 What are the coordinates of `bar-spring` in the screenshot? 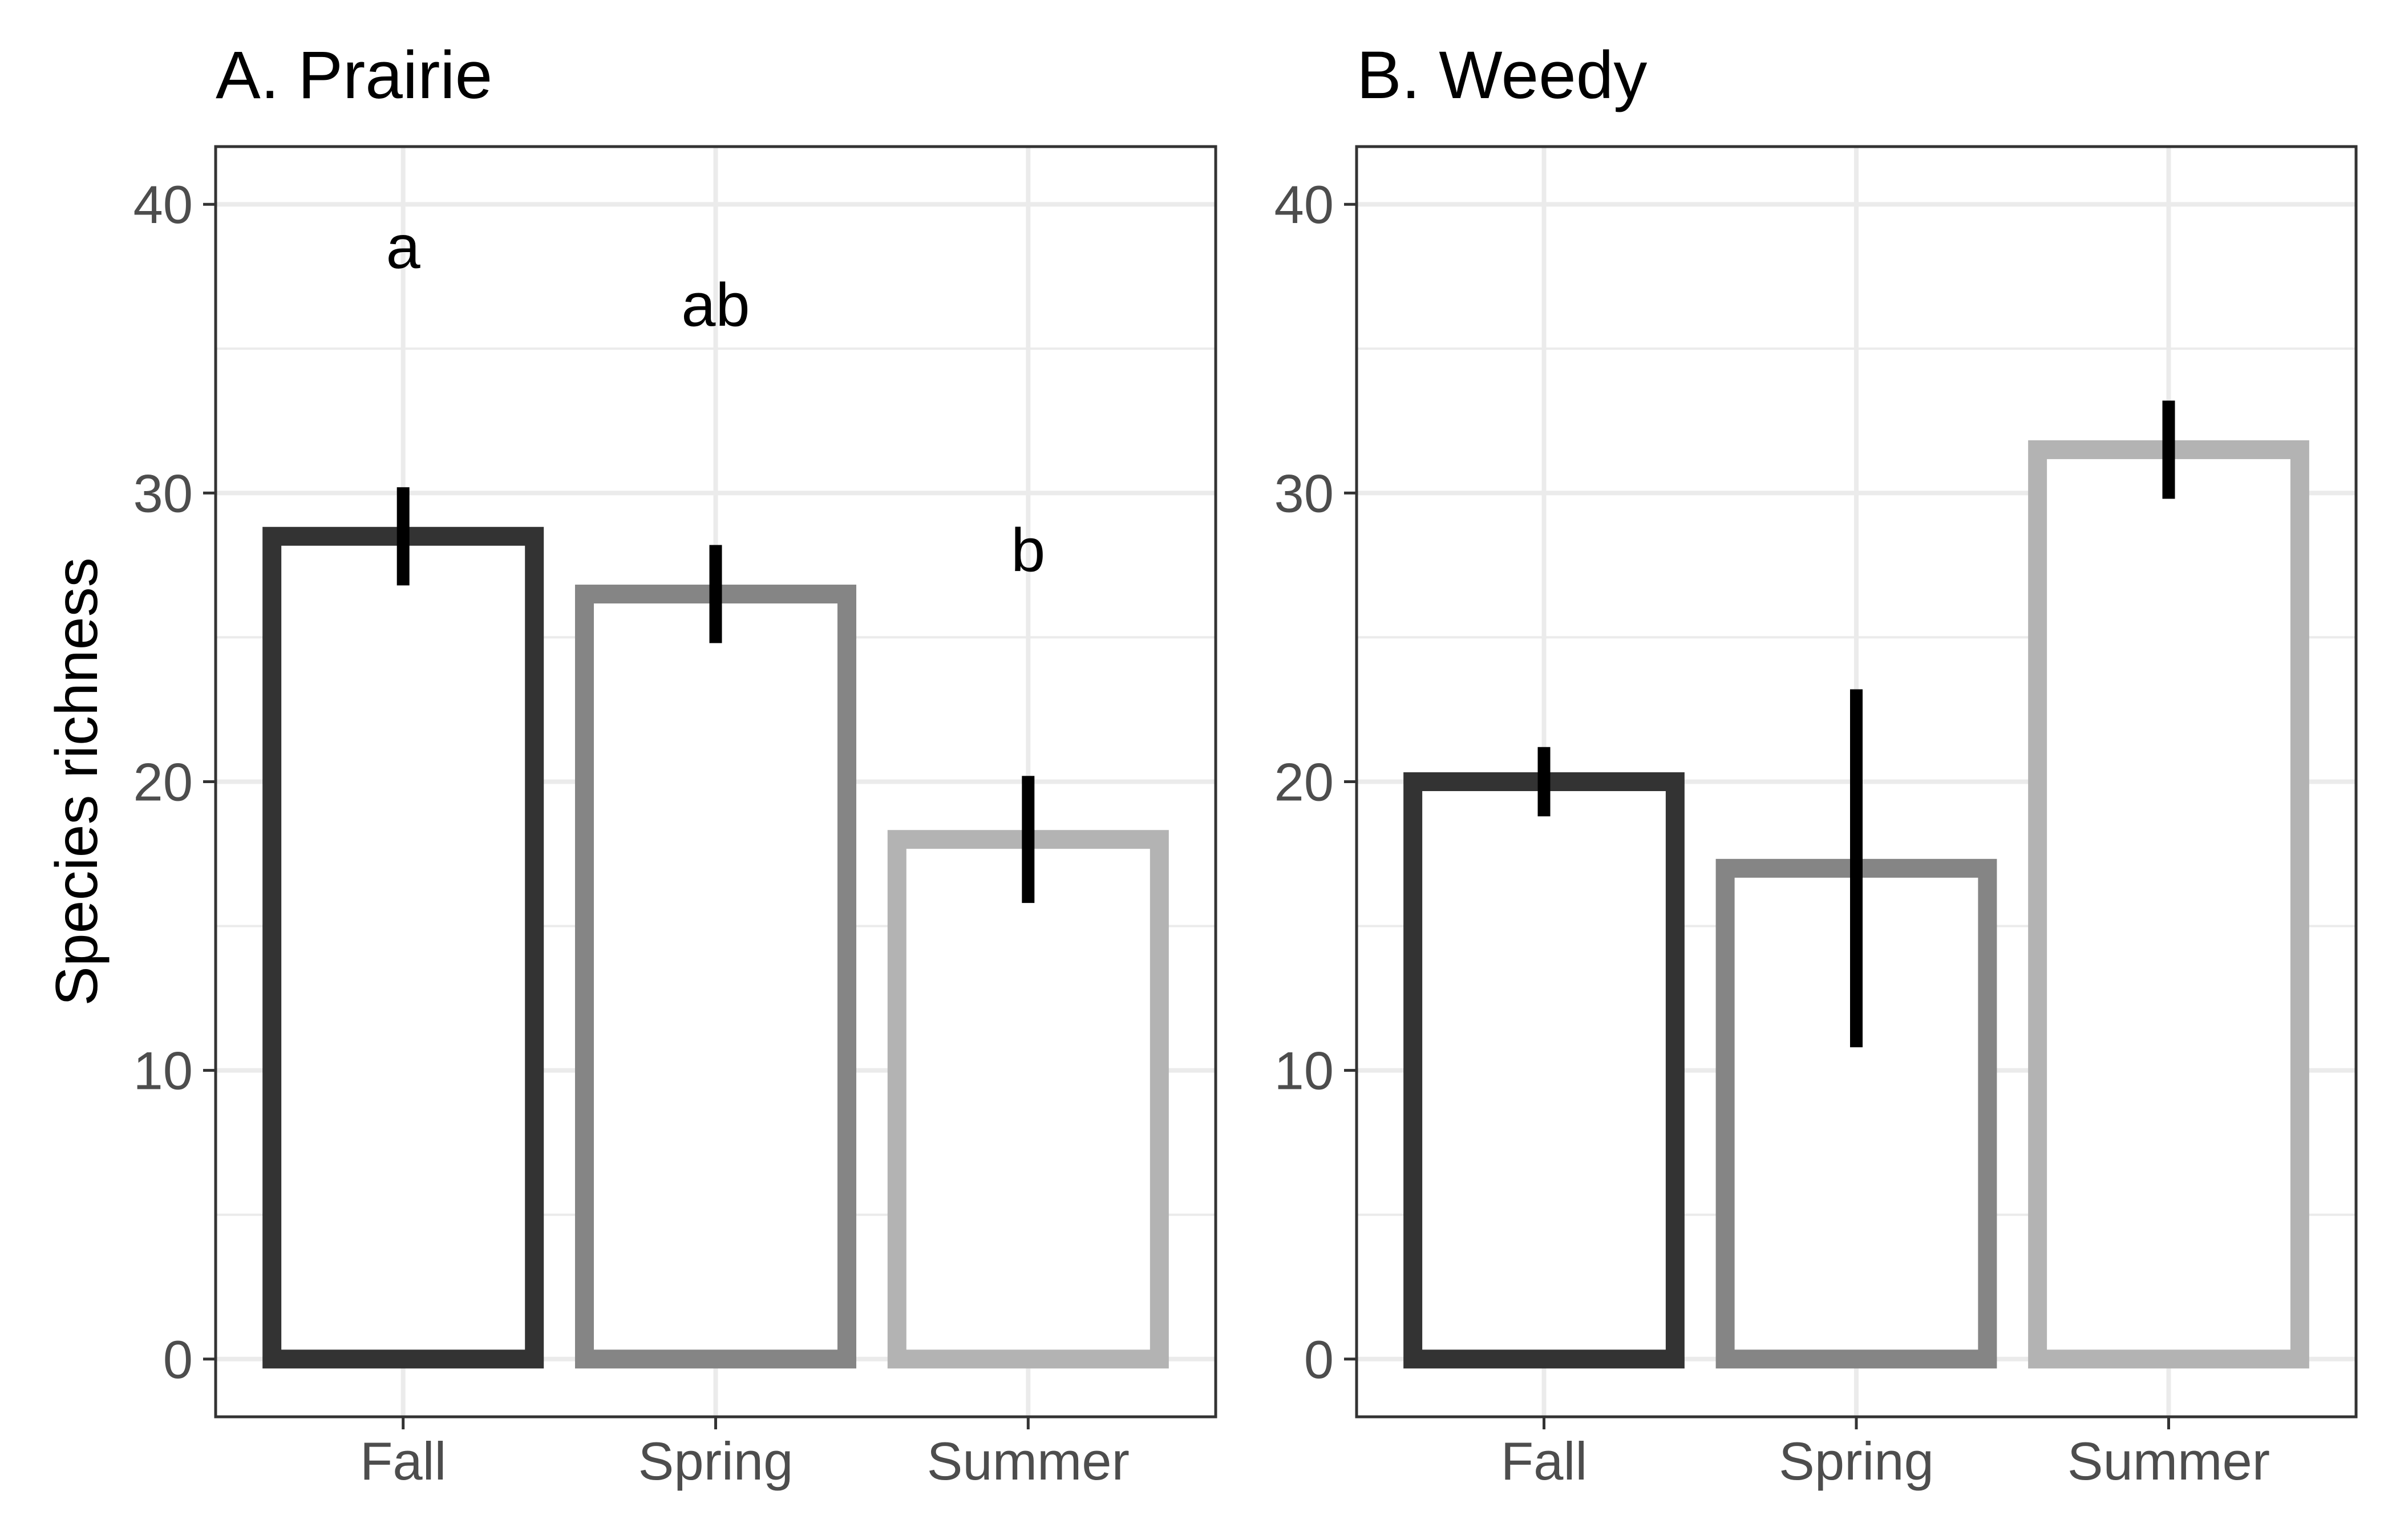 It's located at (715, 977).